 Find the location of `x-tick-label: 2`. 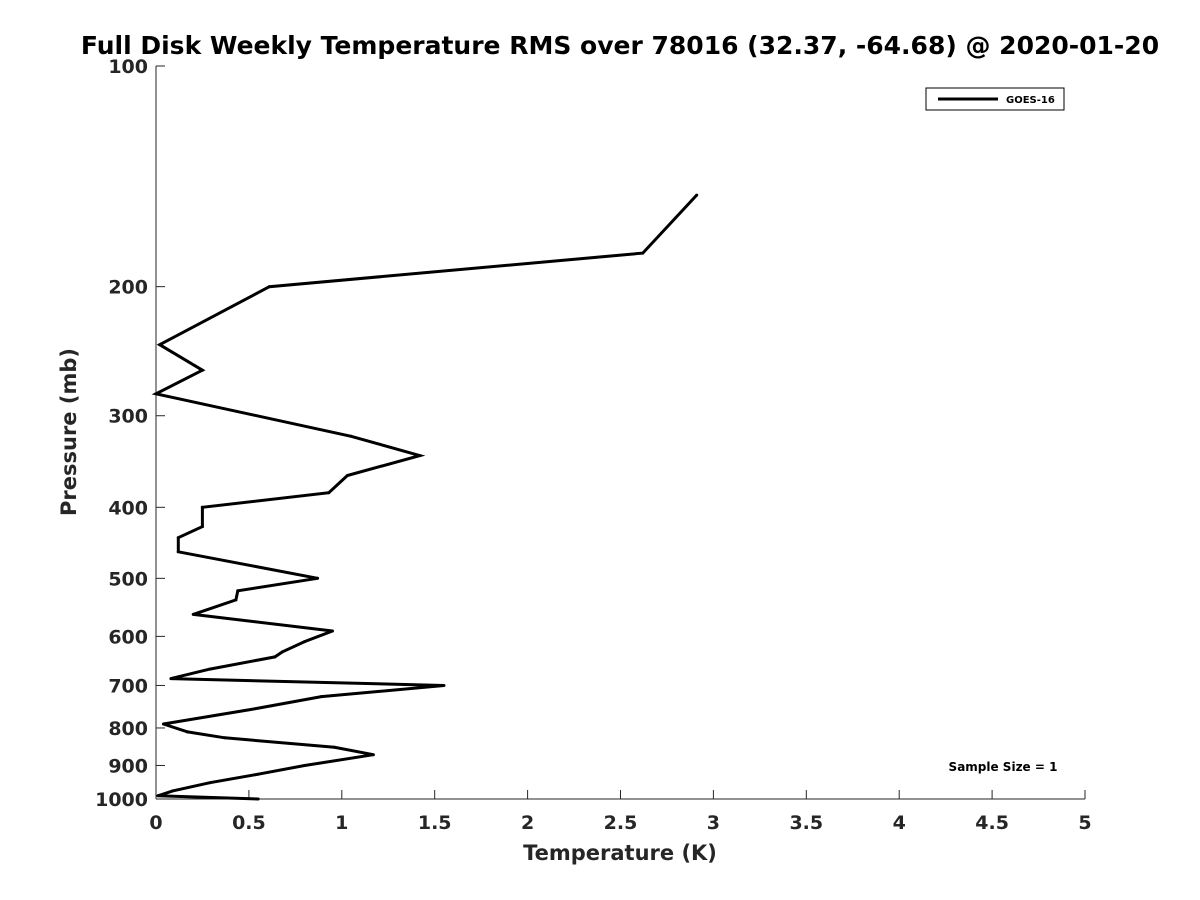

x-tick-label: 2 is located at coordinates (527, 823).